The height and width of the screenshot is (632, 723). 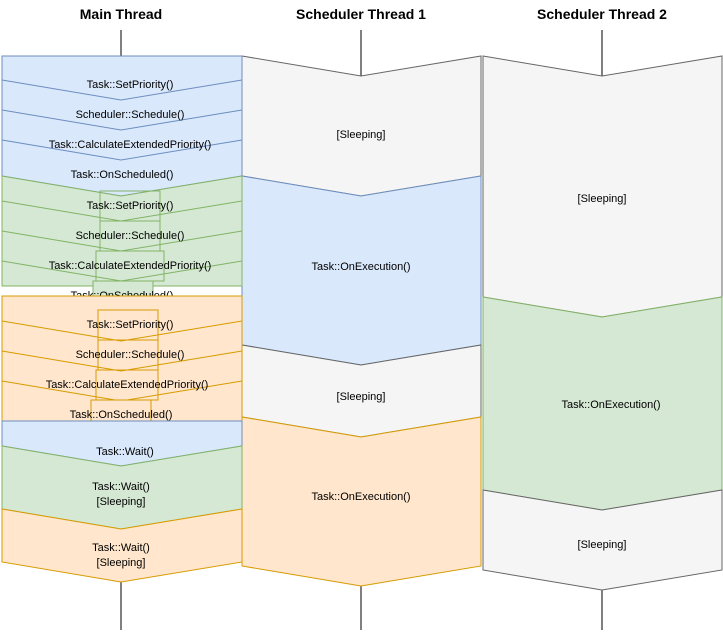 I want to click on main-orange-call-4: Task::OnScheduled(), so click(x=121, y=415).